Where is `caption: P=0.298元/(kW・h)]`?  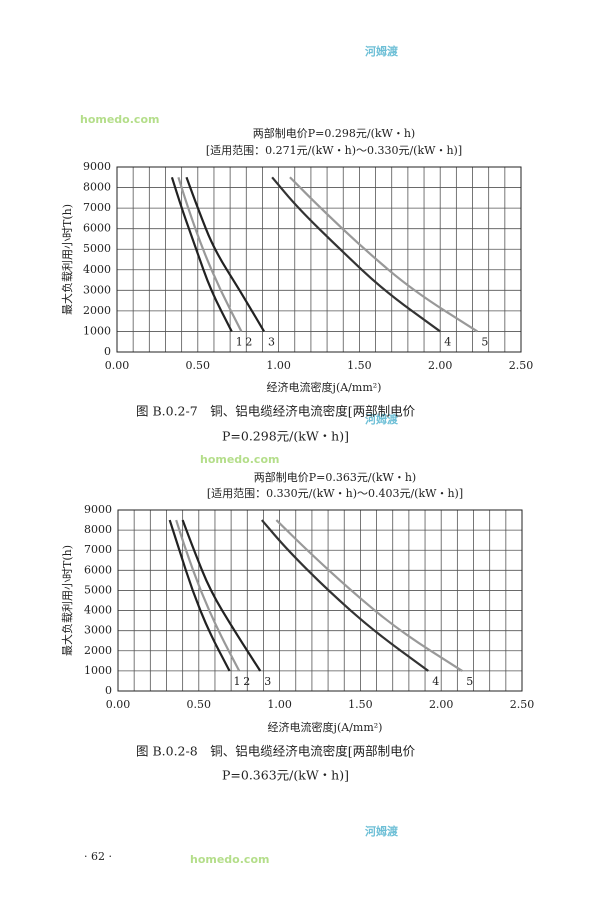
caption: P=0.298元/(kW・h)] is located at coordinates (285, 436).